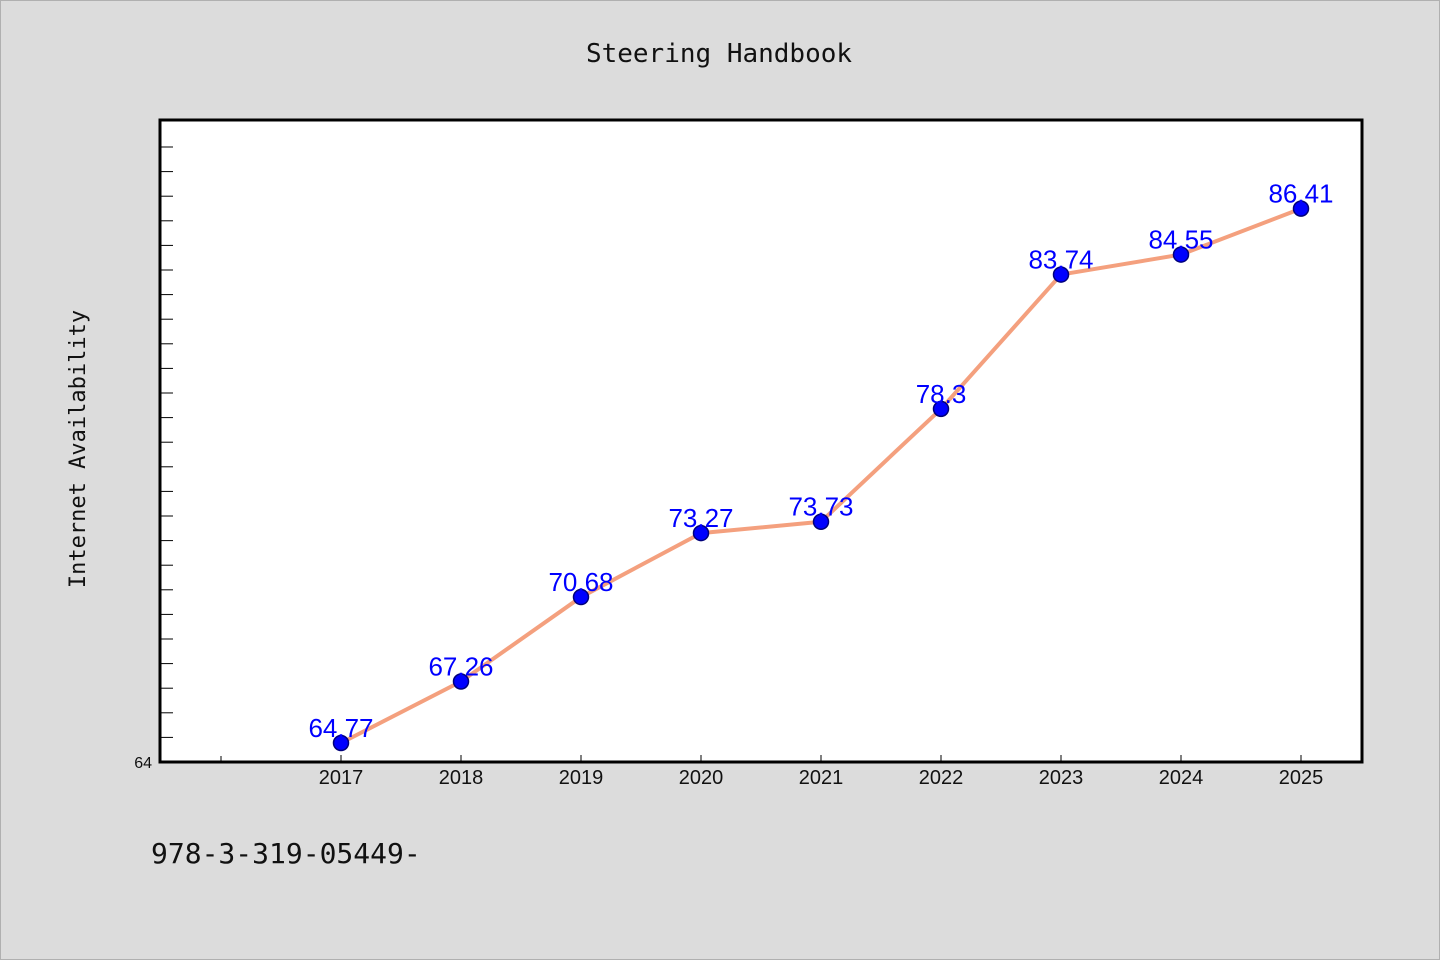  I want to click on chart-title: Steering Handbook, so click(719, 54).